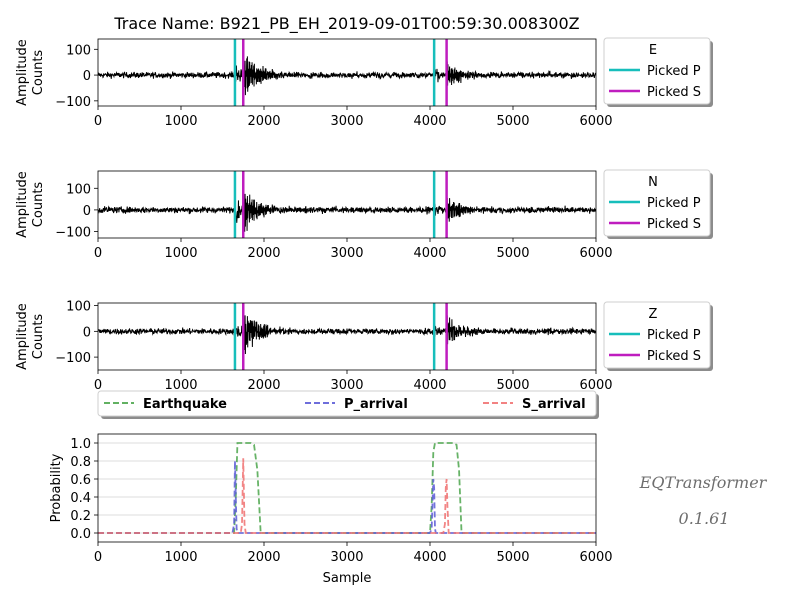 The image size is (800, 600). Describe the element at coordinates (376, 404) in the screenshot. I see `legend-entry: P_arrival` at that location.